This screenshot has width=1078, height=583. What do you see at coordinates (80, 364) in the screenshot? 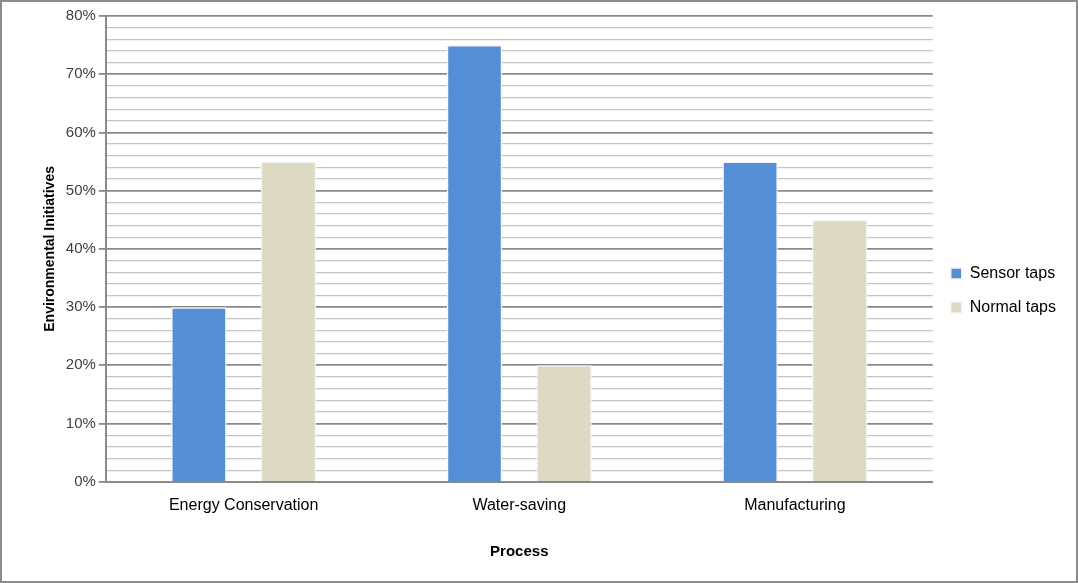
I see `y-tick-label: 20%` at bounding box center [80, 364].